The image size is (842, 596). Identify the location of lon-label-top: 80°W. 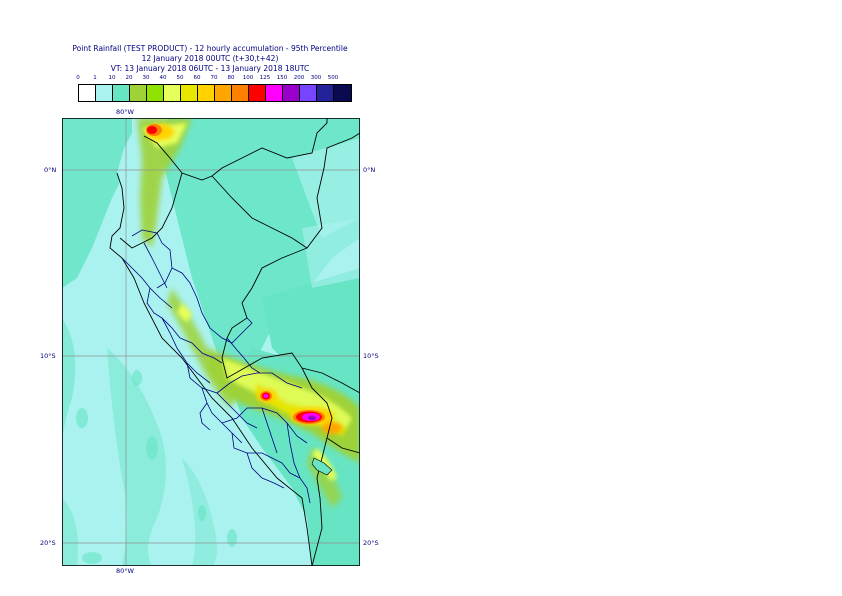
(125, 112).